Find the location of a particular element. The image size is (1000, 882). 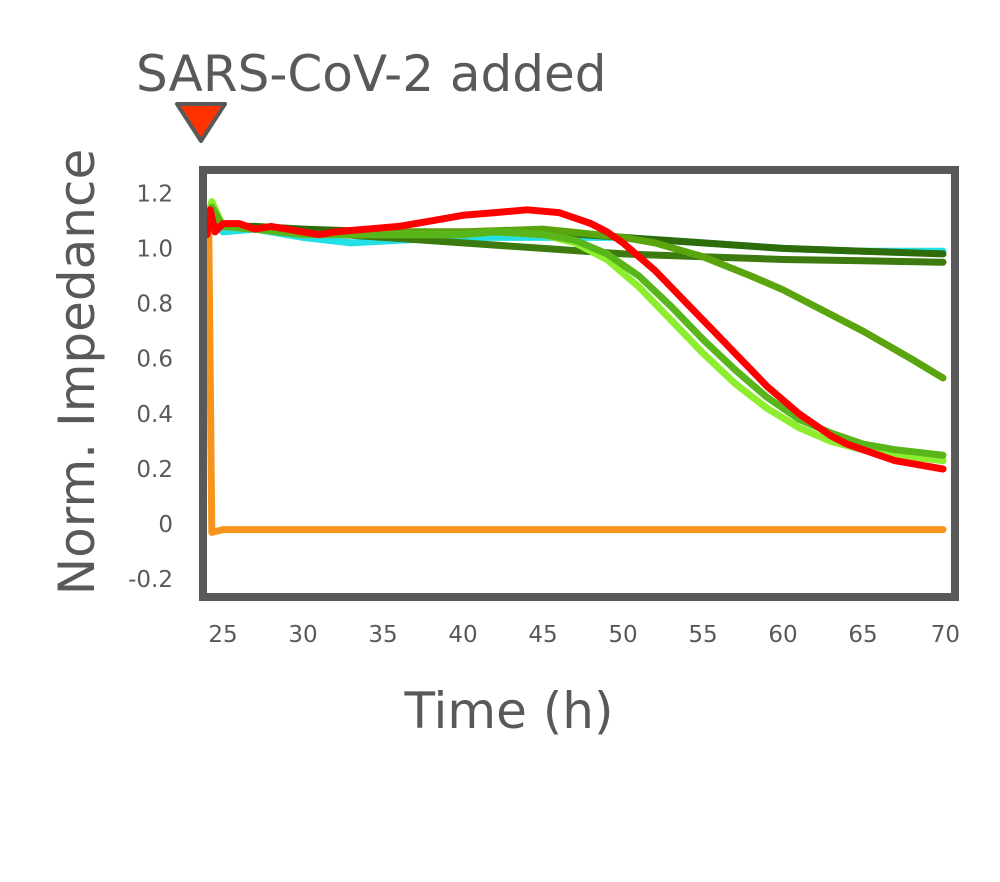

x-tick-label: 65 is located at coordinates (862, 635).